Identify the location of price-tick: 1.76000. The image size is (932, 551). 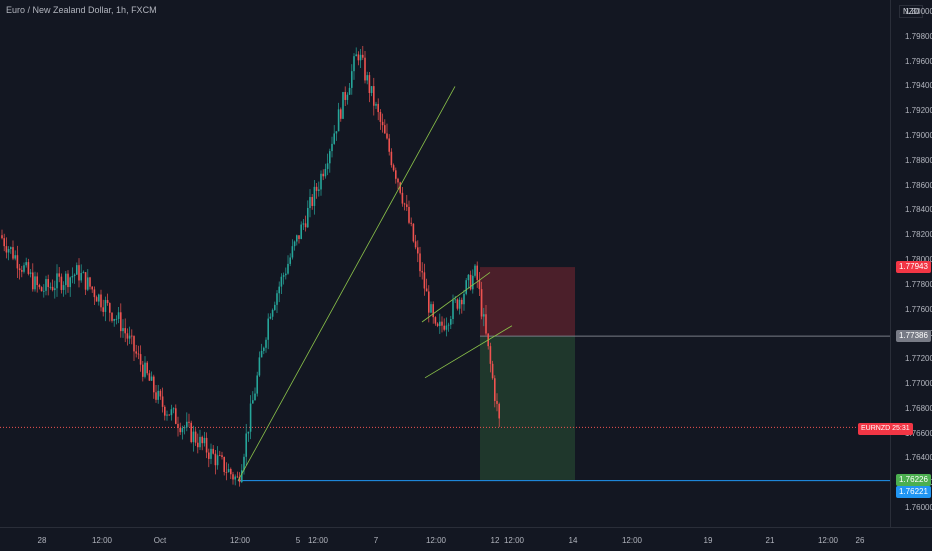
(918, 507).